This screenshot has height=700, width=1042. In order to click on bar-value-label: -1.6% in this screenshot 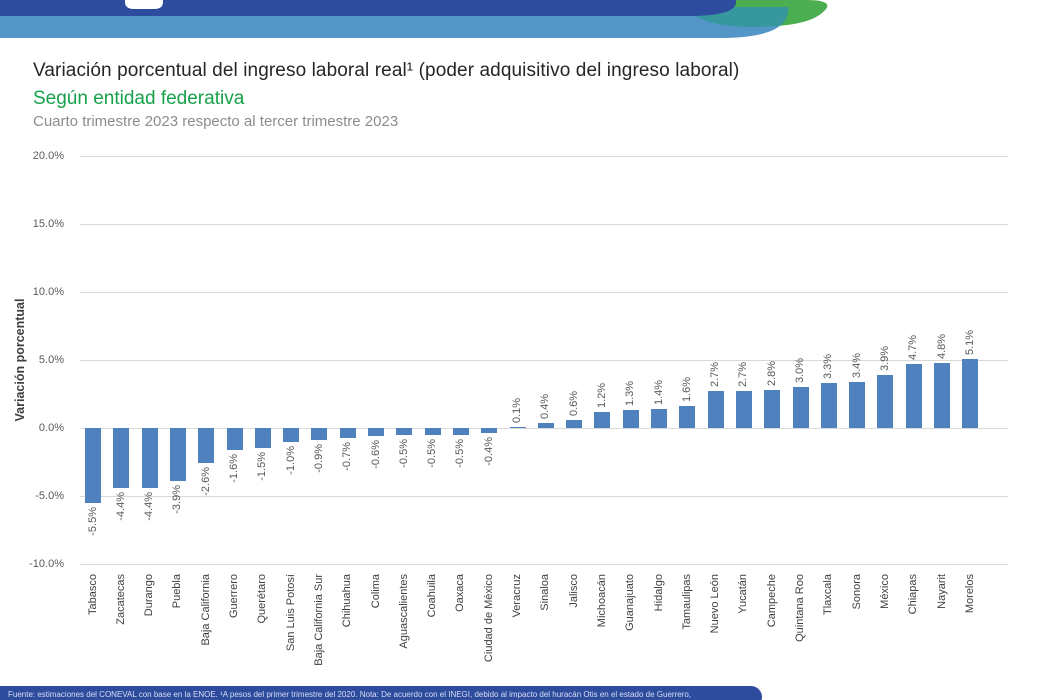, I will do `click(234, 468)`.